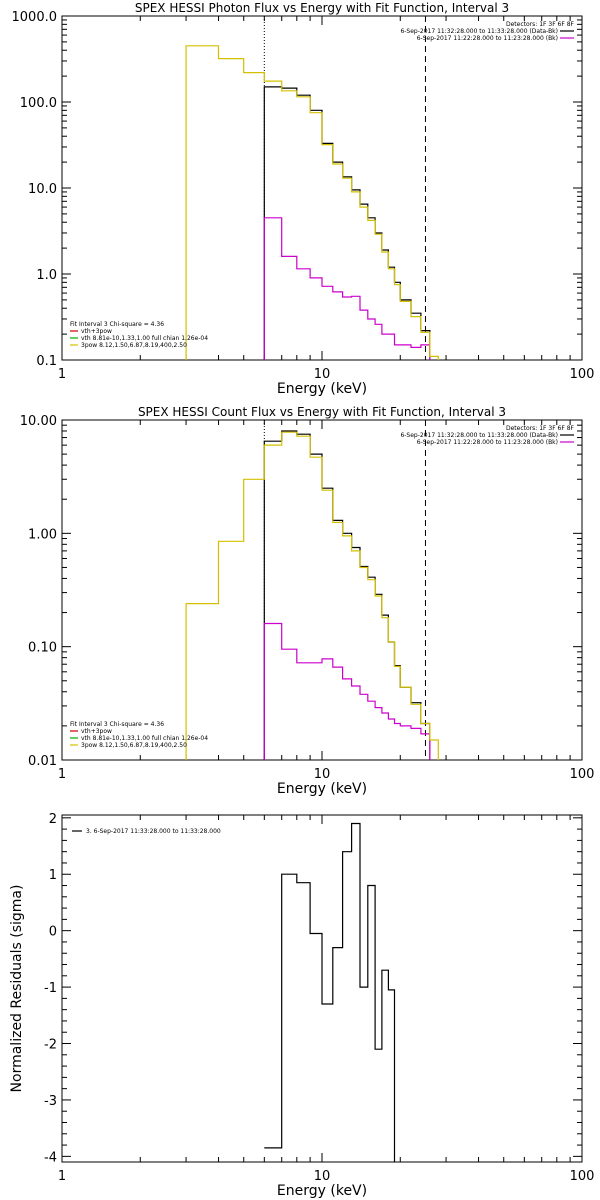  I want to click on chart3-x-axis-label: Energy (keV), so click(322, 1191).